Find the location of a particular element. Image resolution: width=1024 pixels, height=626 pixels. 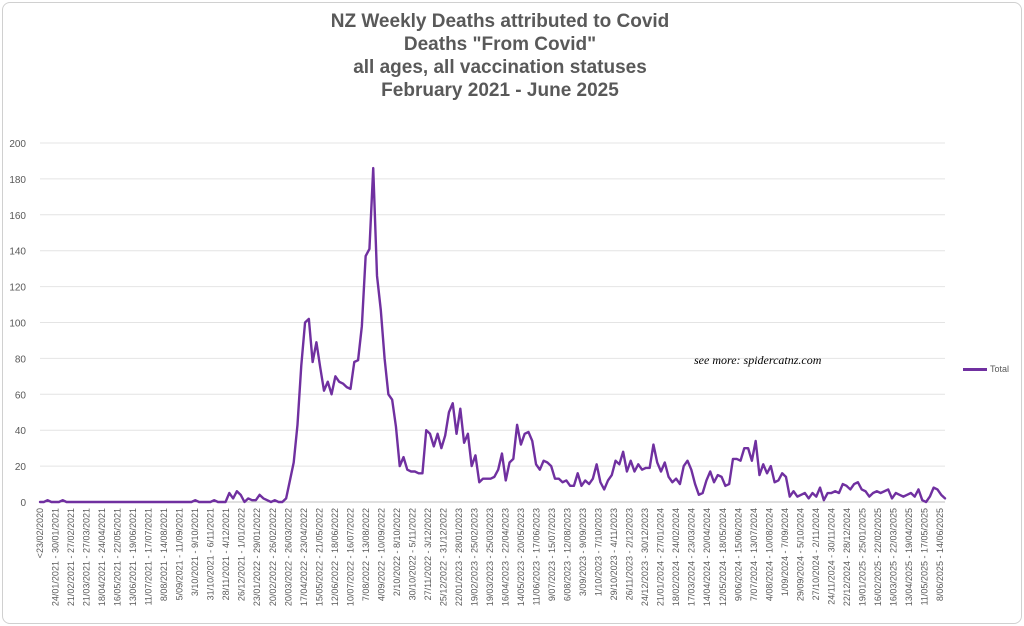

x-tick-label: 18/02/2024 - 24/02/2024 is located at coordinates (676, 557).